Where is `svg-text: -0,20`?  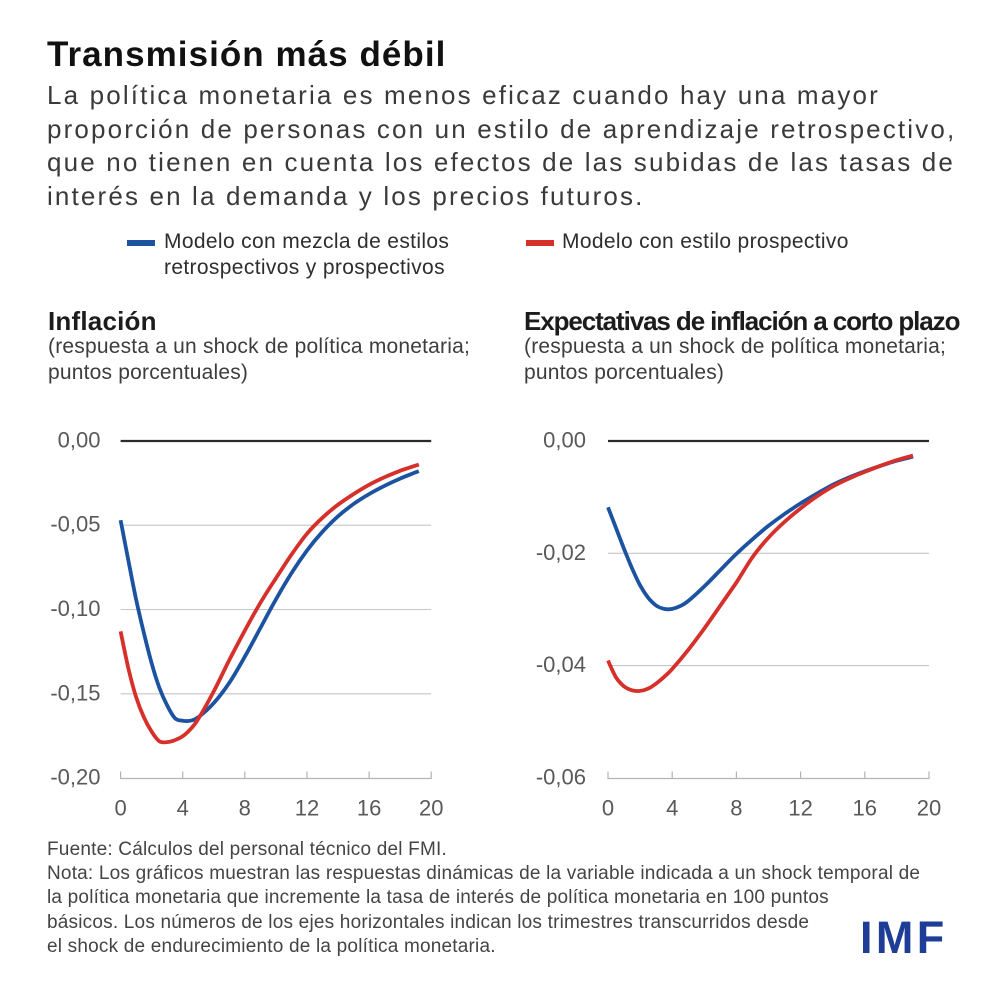 svg-text: -0,20 is located at coordinates (75, 777).